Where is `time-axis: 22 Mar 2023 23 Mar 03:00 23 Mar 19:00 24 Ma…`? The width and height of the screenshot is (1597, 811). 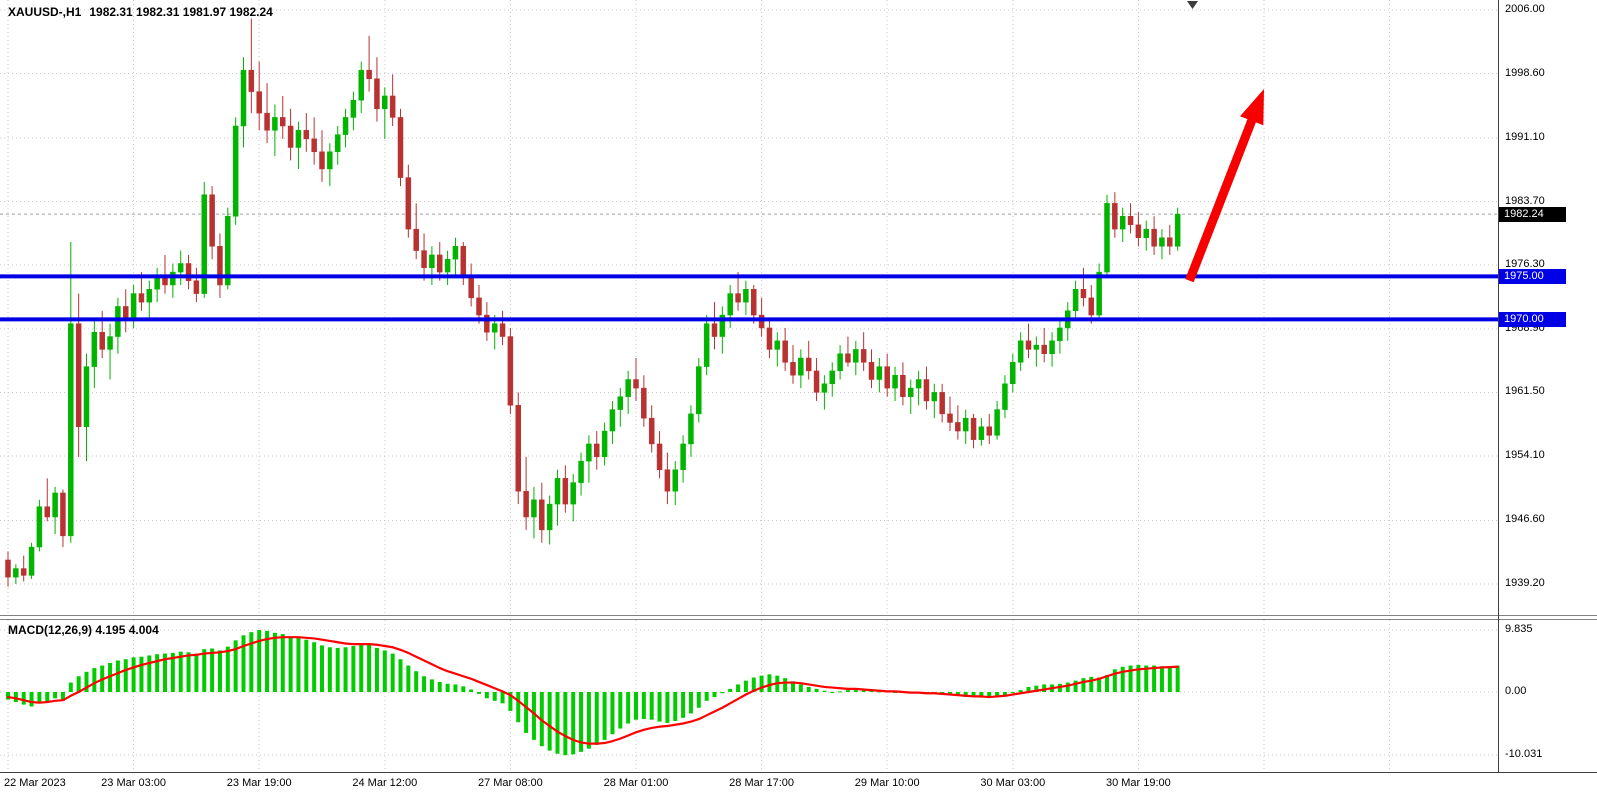
time-axis: 22 Mar 2023 23 Mar 03:00 23 Mar 19:00 24 Ma… is located at coordinates (798, 787).